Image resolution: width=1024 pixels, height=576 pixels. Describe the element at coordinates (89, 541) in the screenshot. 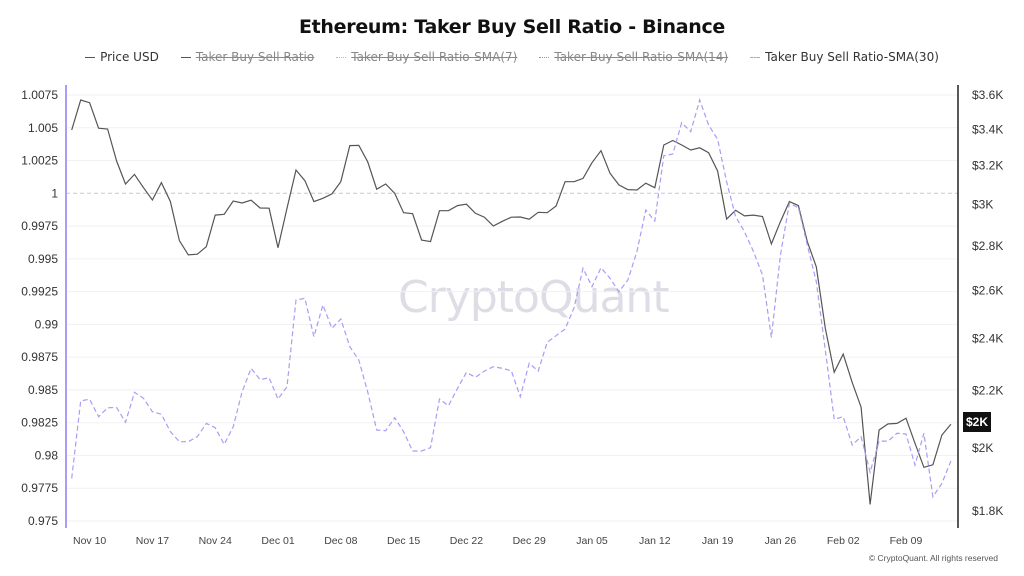

I see `x-axis-tick-label: Nov 10` at that location.